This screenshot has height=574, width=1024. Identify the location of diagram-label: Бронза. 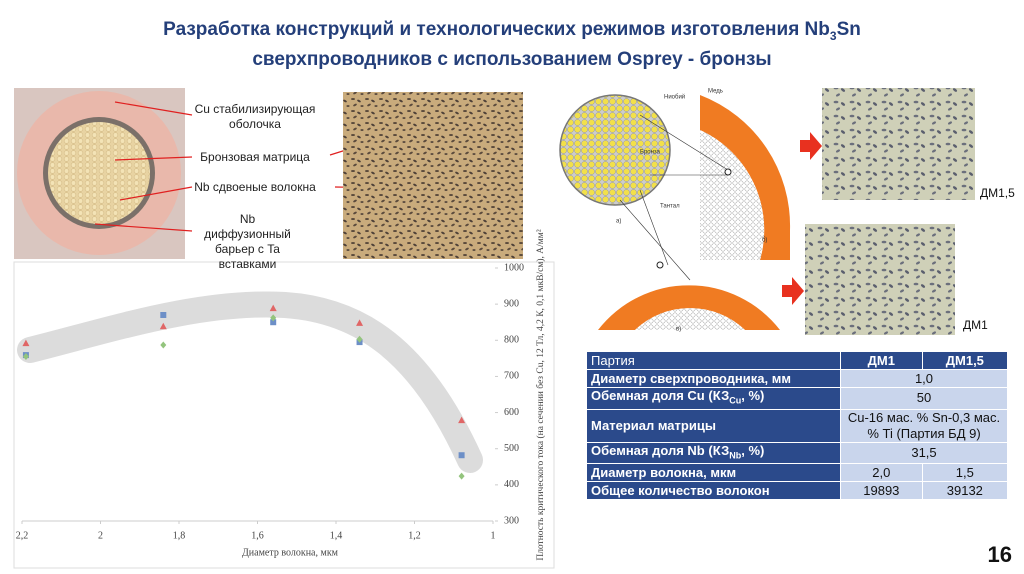
(650, 153).